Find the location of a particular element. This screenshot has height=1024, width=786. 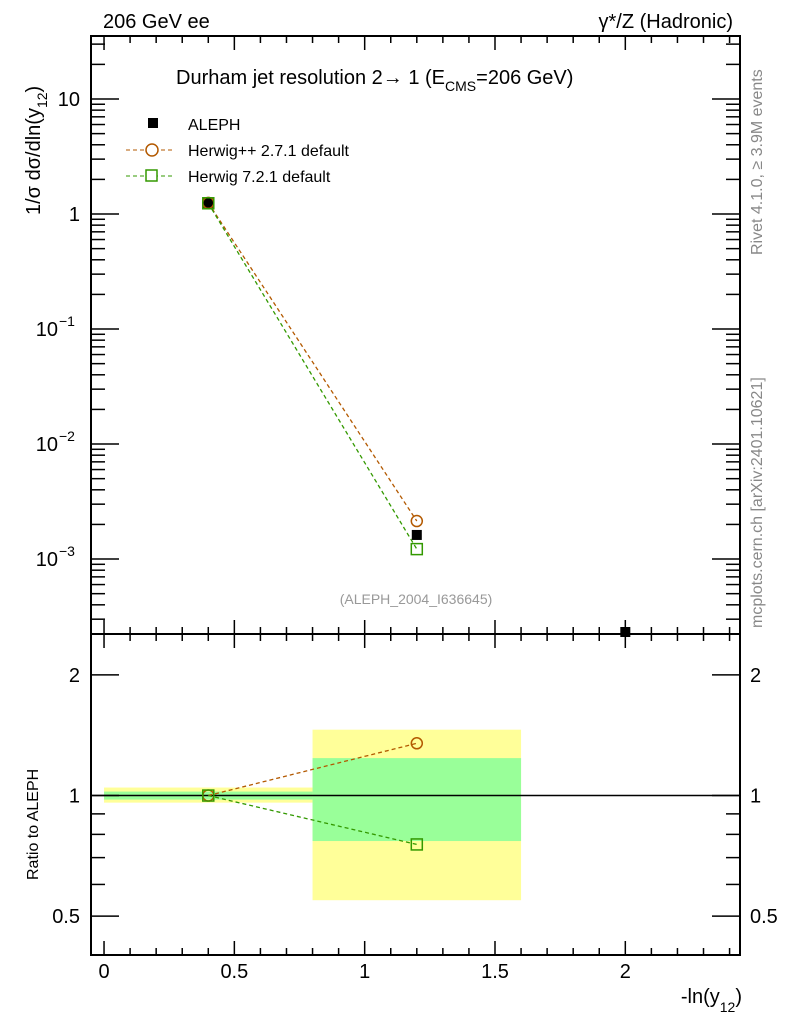

y-axis-label: 1/σ dσ/dln(y12) is located at coordinates (36, 150).